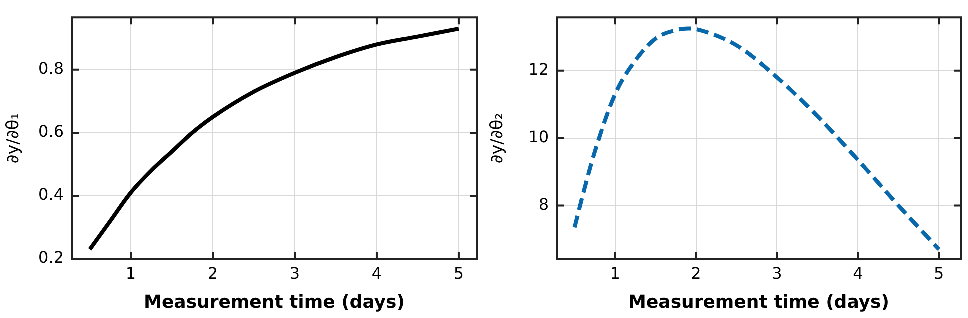  Describe the element at coordinates (51, 132) in the screenshot. I see `y-tick-label: 0.6` at that location.